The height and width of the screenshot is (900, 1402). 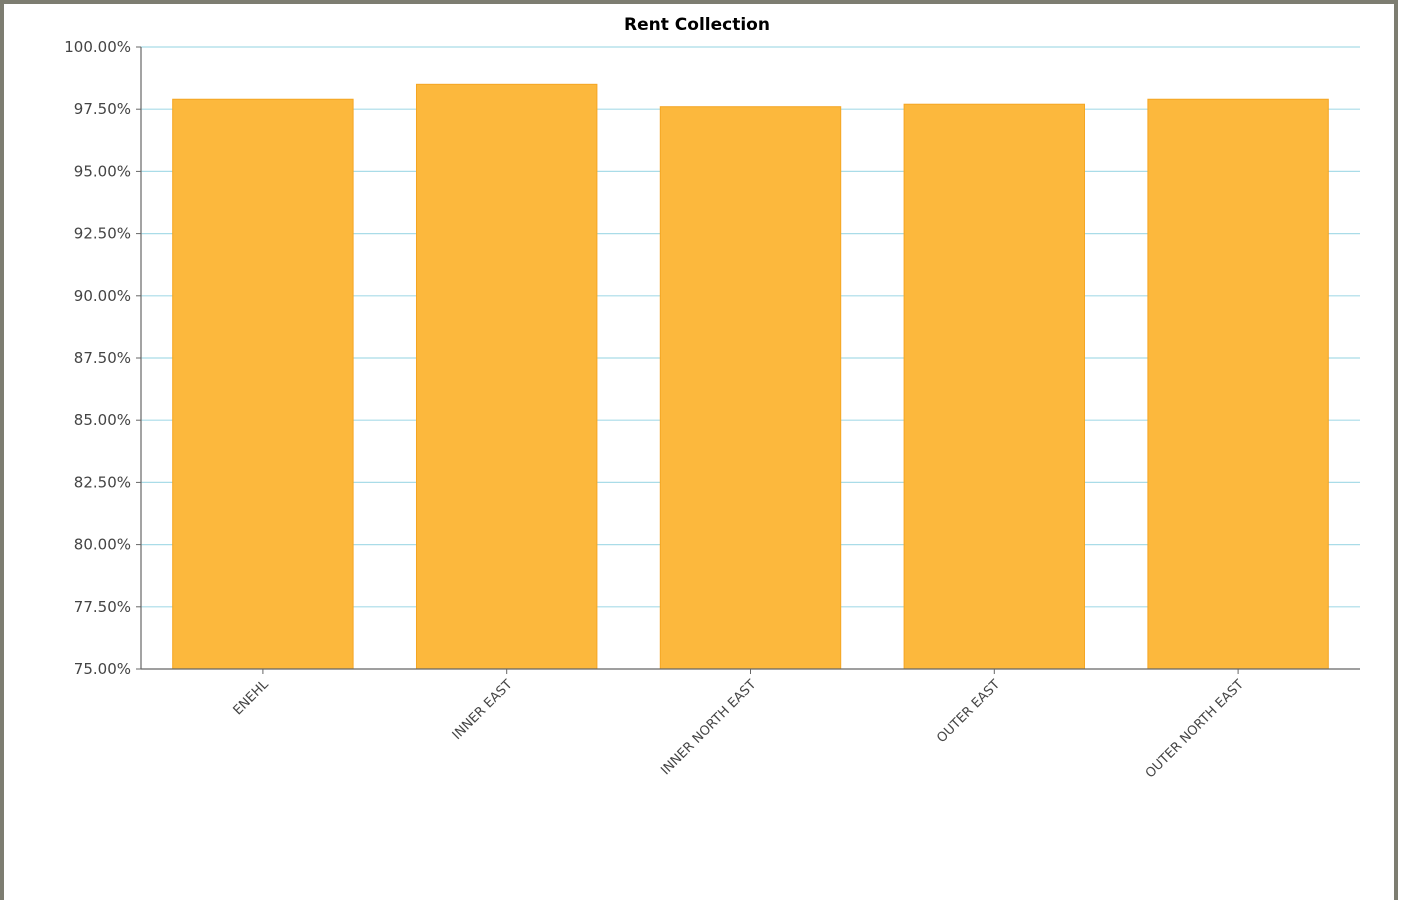 What do you see at coordinates (102, 109) in the screenshot?
I see `y-tick-label: 97.50%` at bounding box center [102, 109].